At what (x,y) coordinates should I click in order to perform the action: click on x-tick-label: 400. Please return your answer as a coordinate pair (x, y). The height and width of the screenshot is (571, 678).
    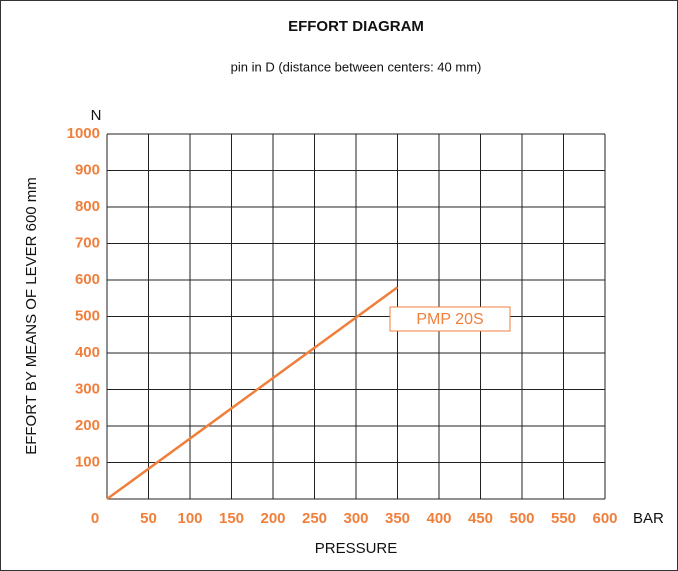
    Looking at the image, I should click on (438, 518).